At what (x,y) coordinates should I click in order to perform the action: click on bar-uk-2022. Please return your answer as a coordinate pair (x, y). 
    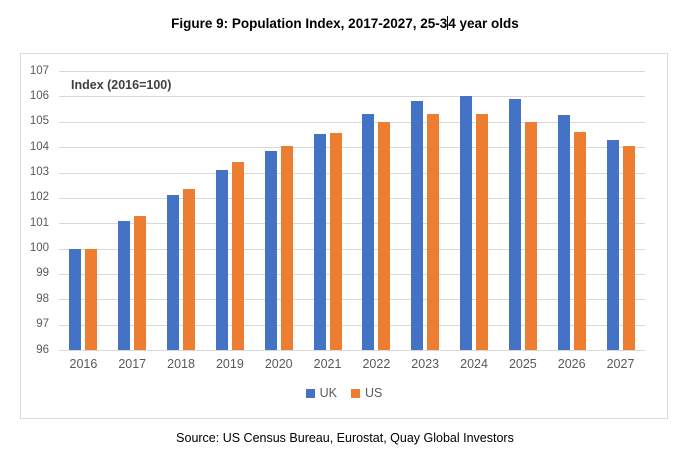
    Looking at the image, I should click on (368, 232).